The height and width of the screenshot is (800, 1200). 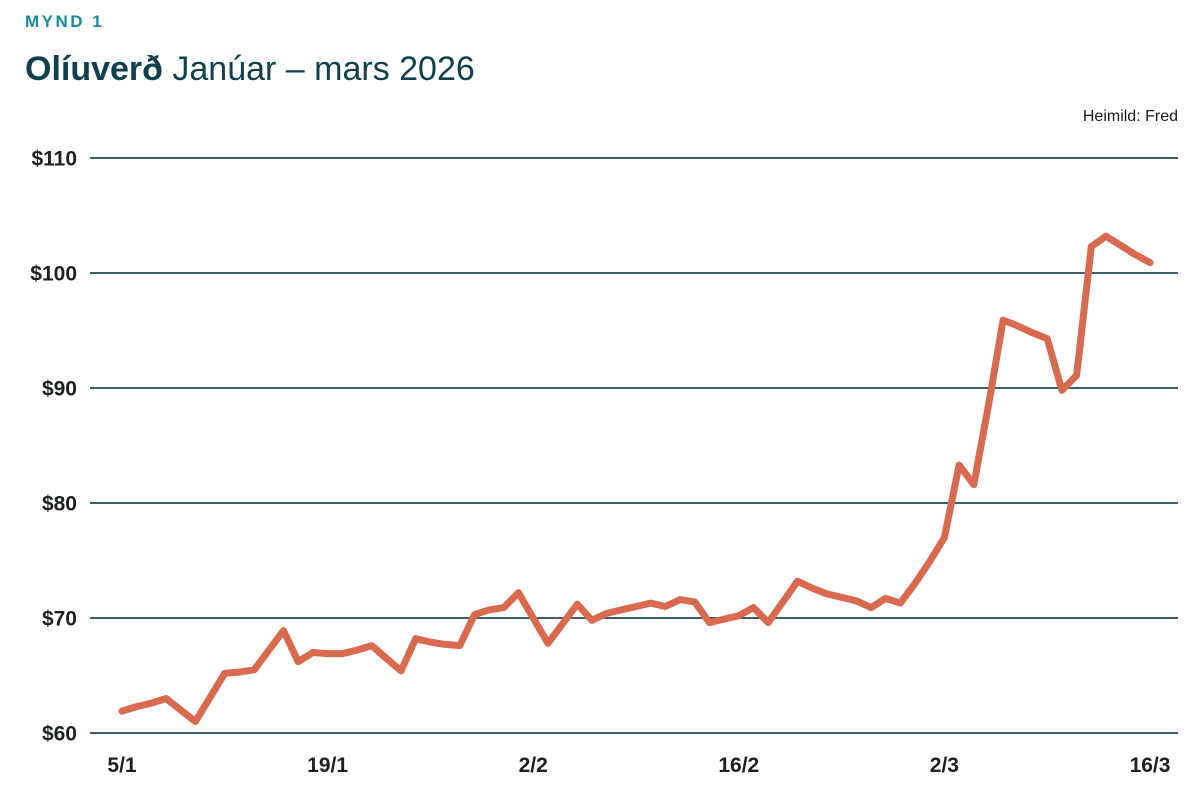 What do you see at coordinates (54, 159) in the screenshot?
I see `y-axis-label-110: $110` at bounding box center [54, 159].